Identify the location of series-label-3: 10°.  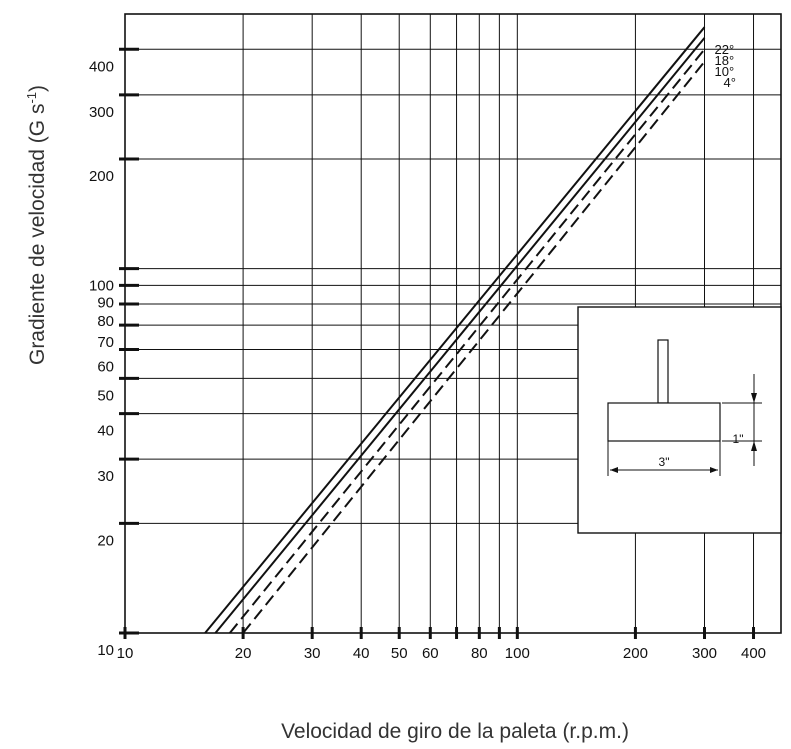
(725, 71).